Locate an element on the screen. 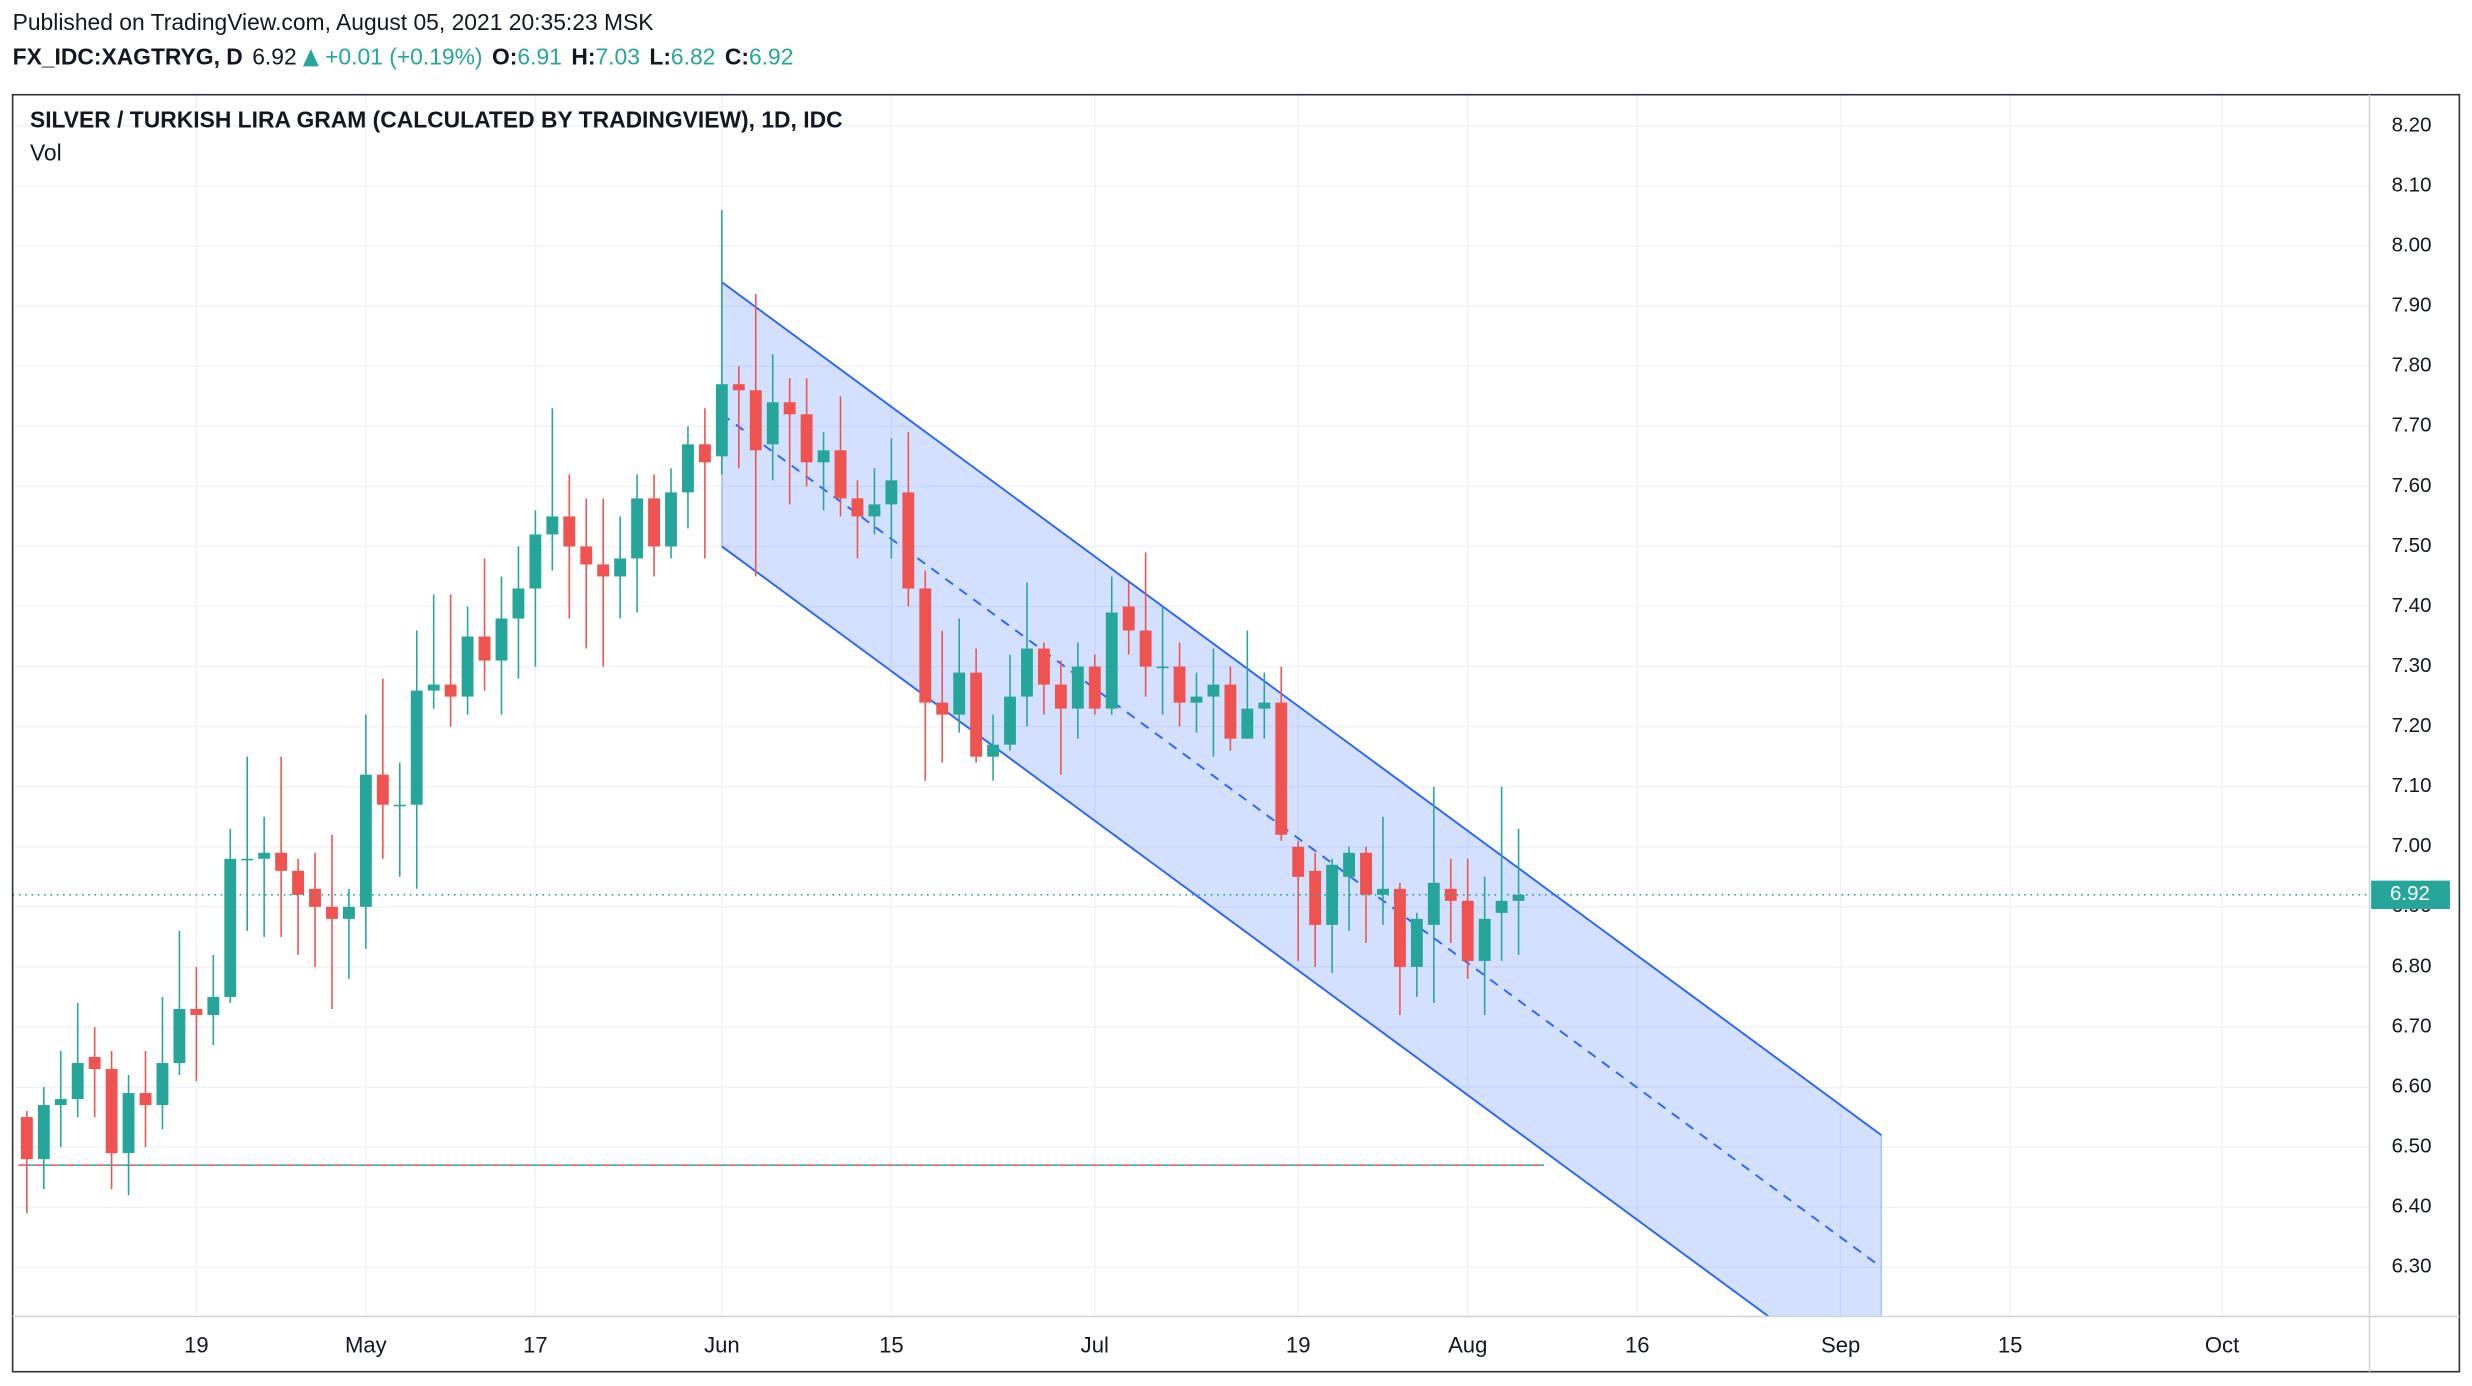  y-tick-label: 7.00 is located at coordinates (2412, 845).